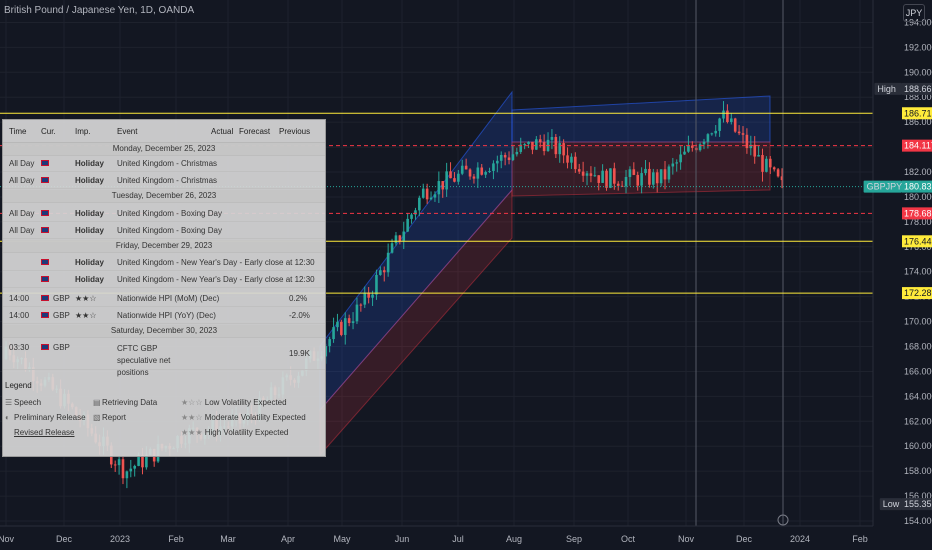 This screenshot has height=550, width=932. Describe the element at coordinates (127, 131) in the screenshot. I see `header-event: Event` at that location.